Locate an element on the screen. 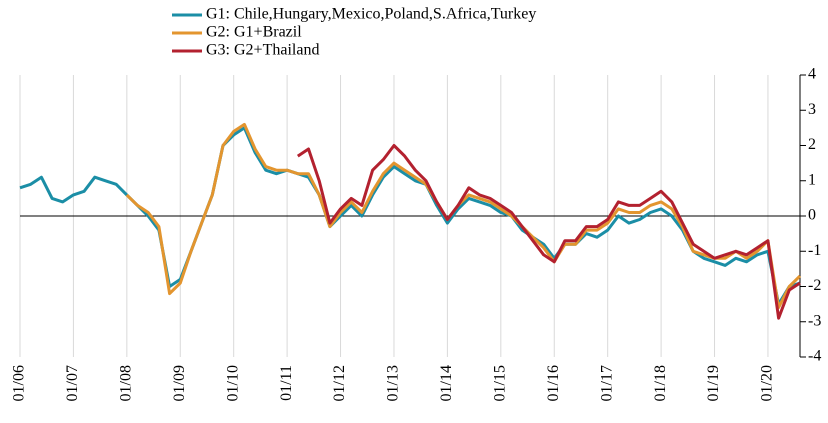 This screenshot has height=423, width=828. x-tick-label: 01/18 is located at coordinates (660, 383).